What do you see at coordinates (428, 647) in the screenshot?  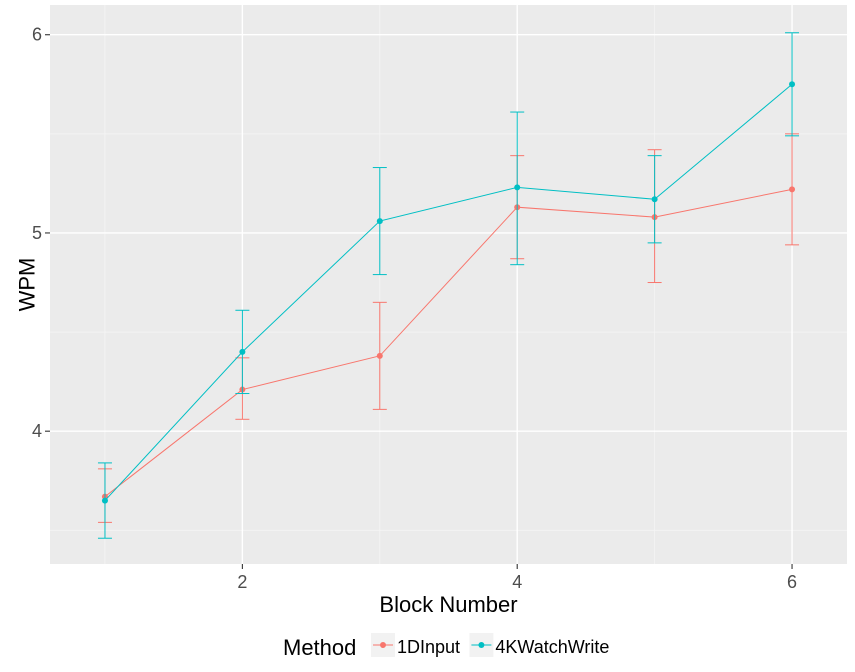 I see `legend-label: 1DInput` at bounding box center [428, 647].